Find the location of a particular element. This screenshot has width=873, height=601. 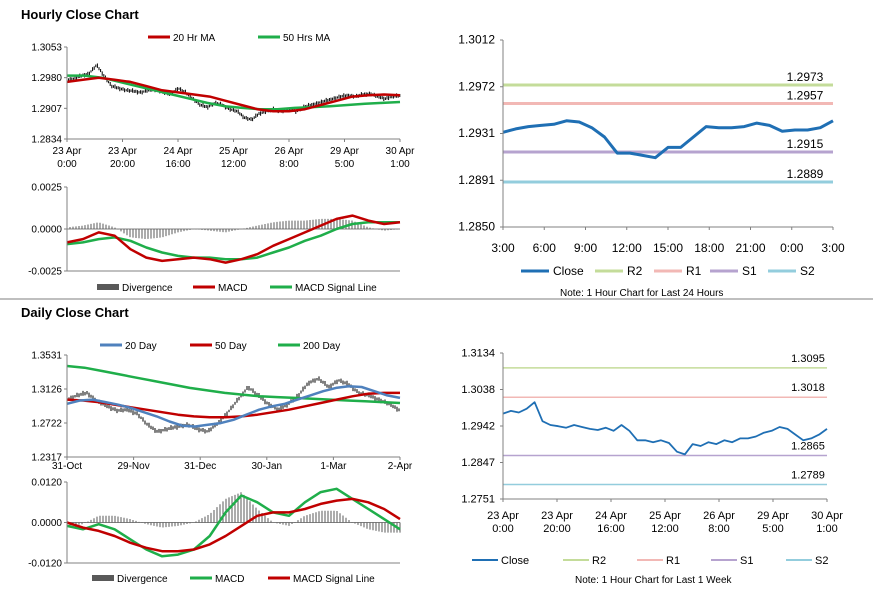

daily-sr-xtick-label: 30 Apr is located at coordinates (827, 516).